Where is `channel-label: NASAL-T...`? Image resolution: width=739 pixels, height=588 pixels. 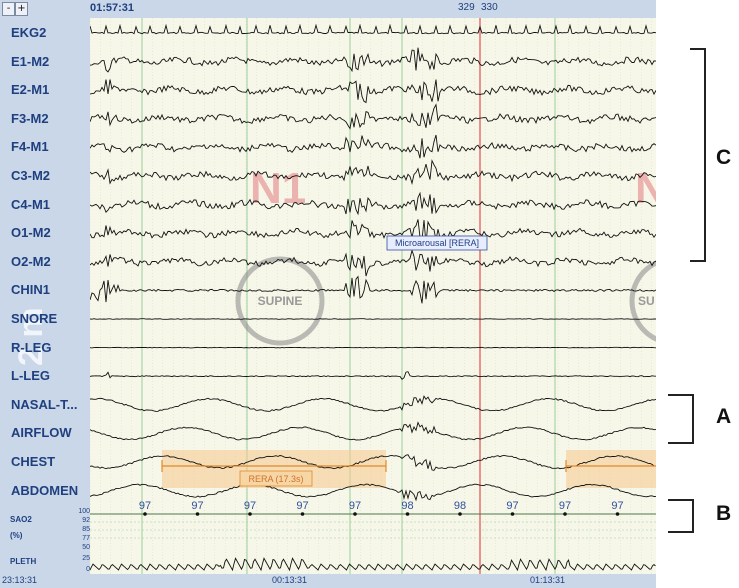
channel-label: NASAL-T... is located at coordinates (44, 404).